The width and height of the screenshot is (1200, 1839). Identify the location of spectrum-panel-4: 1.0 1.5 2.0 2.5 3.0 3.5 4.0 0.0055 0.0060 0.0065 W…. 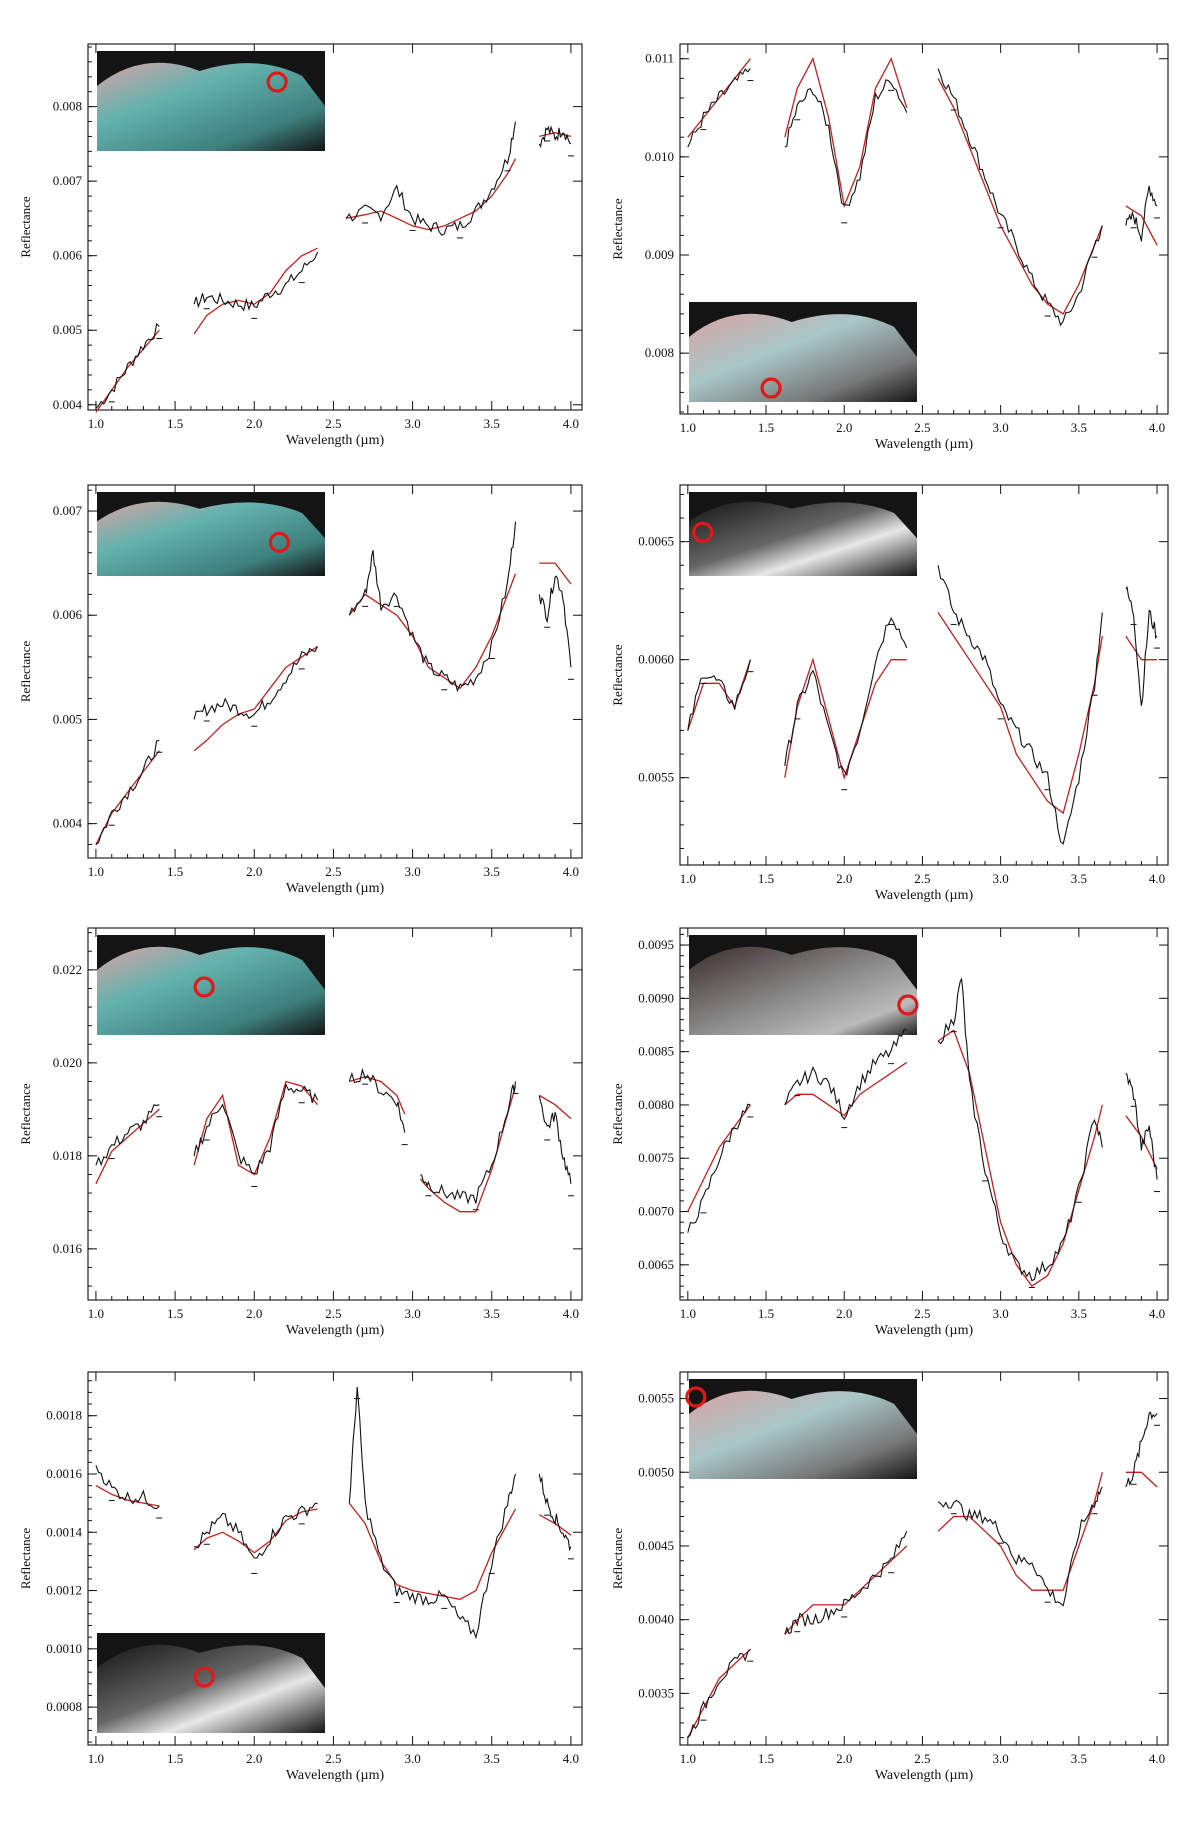
(889, 693).